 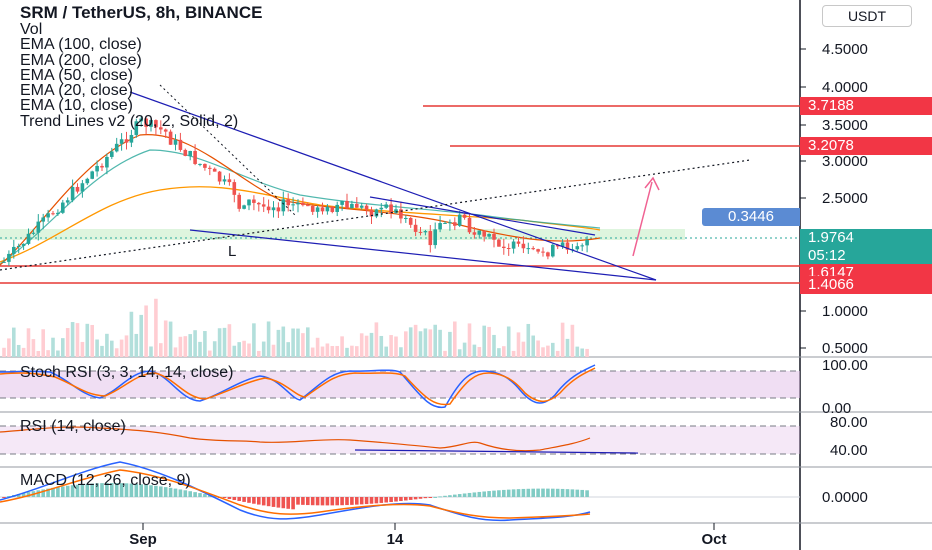 I want to click on stoch-rsi-title: Stoch RSI (3, 3, 14, 14, close), so click(x=127, y=372).